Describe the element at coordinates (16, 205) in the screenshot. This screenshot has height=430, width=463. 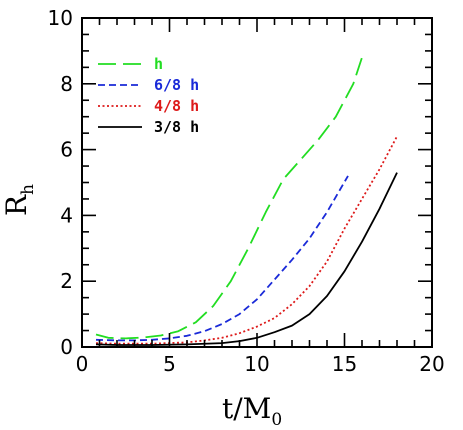
I see `y-axis-label-main: R` at that location.